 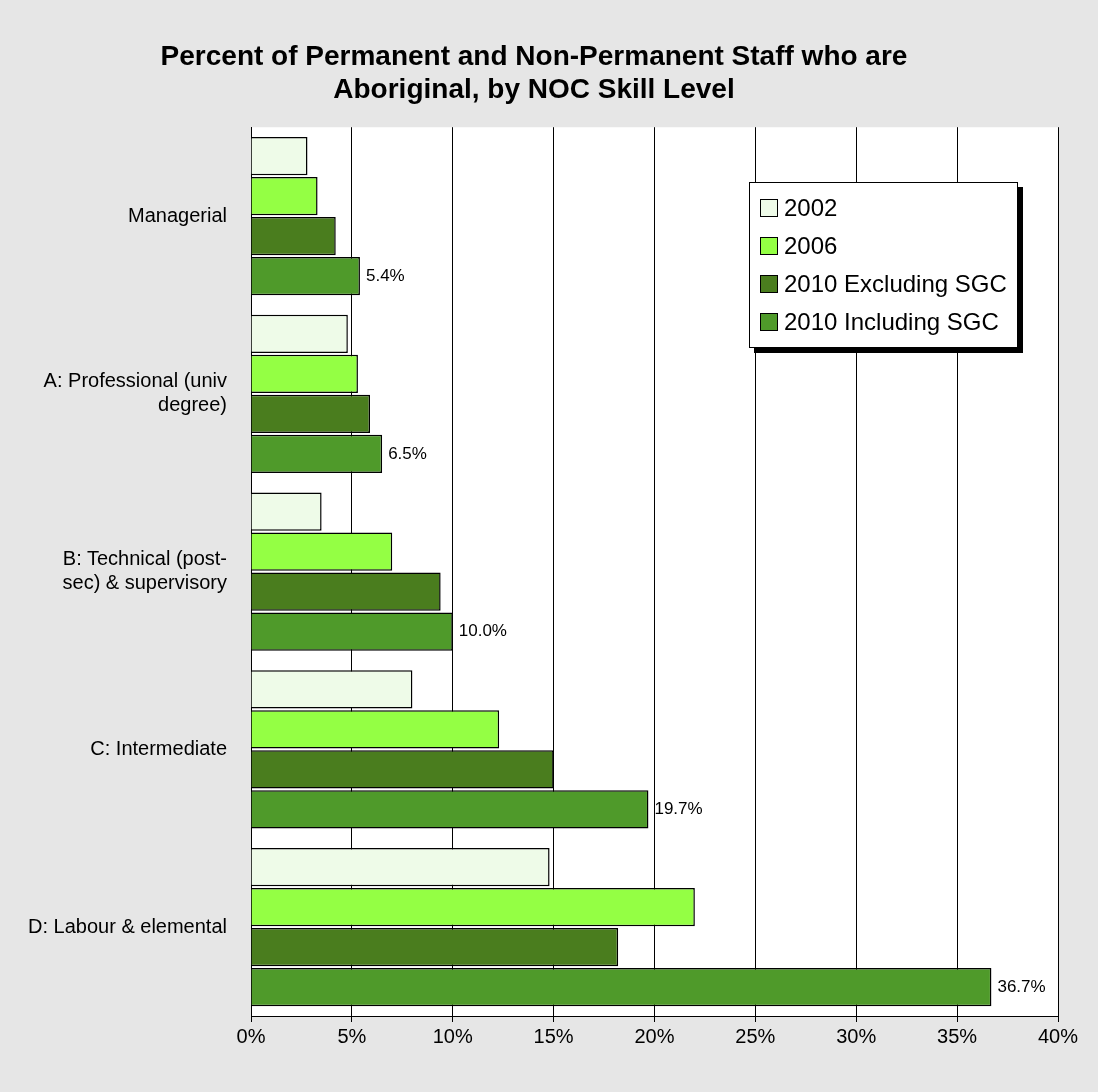 What do you see at coordinates (482, 631) in the screenshot?
I see `data-label: 10.0%` at bounding box center [482, 631].